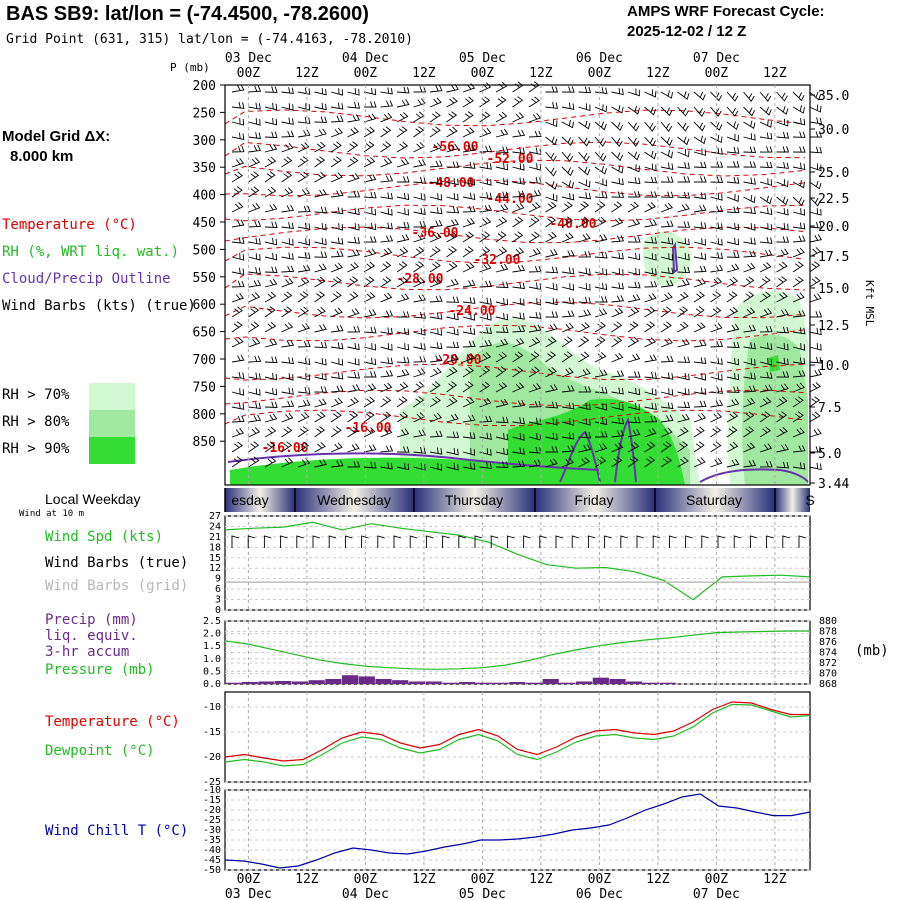 Image resolution: width=900 pixels, height=900 pixels. What do you see at coordinates (828, 674) in the screenshot?
I see `y2-tick-label: 870` at bounding box center [828, 674].